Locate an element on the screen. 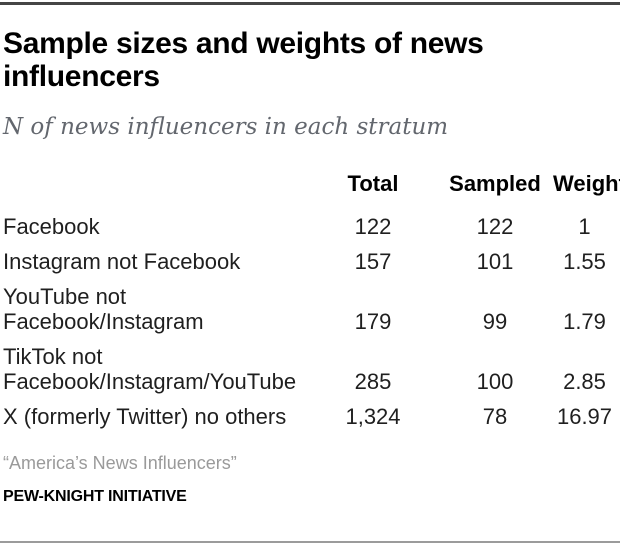  weight-value: 1.55 is located at coordinates (584, 261).